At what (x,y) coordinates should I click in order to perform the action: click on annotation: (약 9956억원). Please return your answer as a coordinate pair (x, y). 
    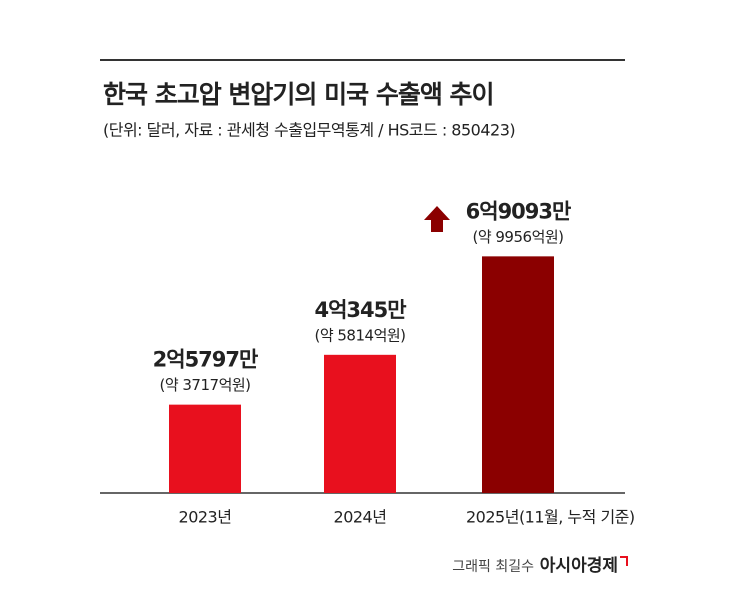
    Looking at the image, I should click on (517, 237).